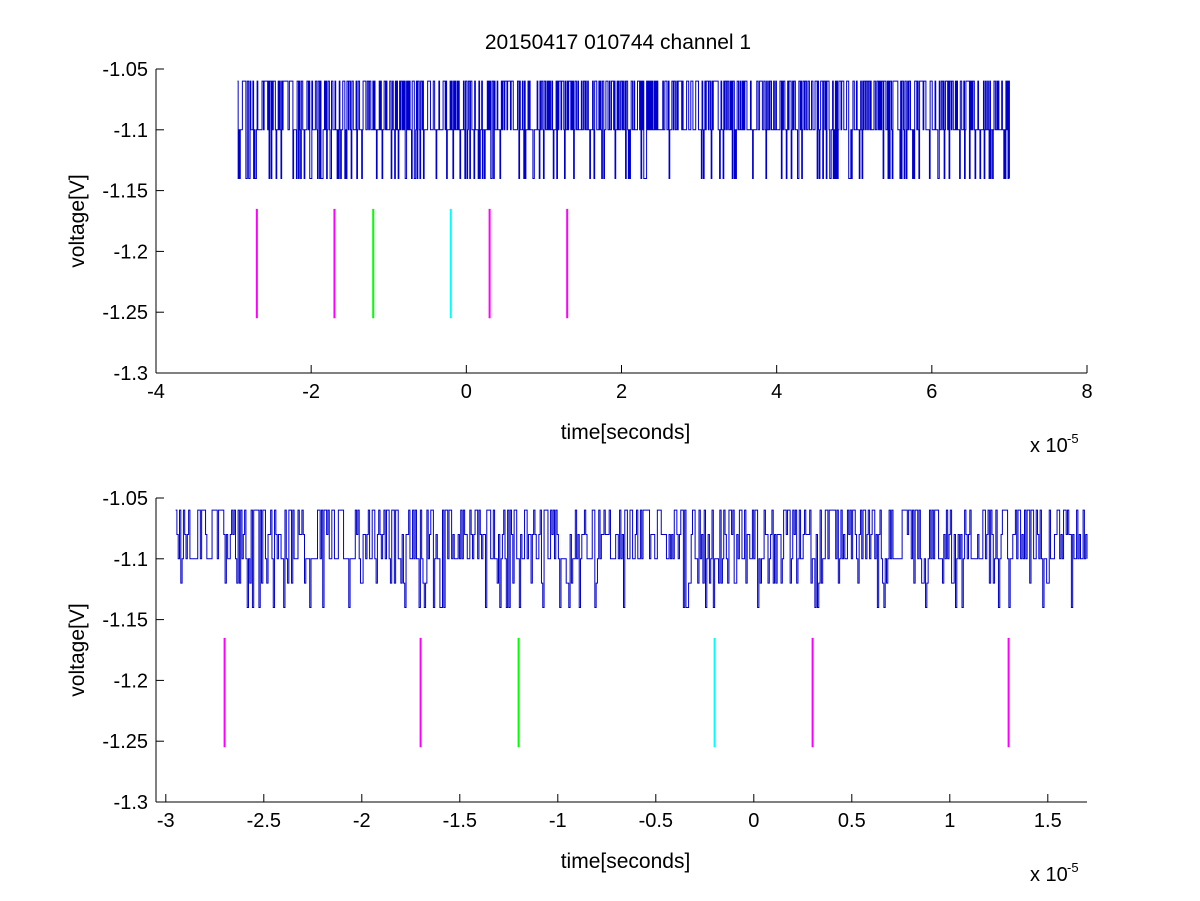  What do you see at coordinates (131, 681) in the screenshot?
I see `chart-bottom-y-tick-label: -1.2` at bounding box center [131, 681].